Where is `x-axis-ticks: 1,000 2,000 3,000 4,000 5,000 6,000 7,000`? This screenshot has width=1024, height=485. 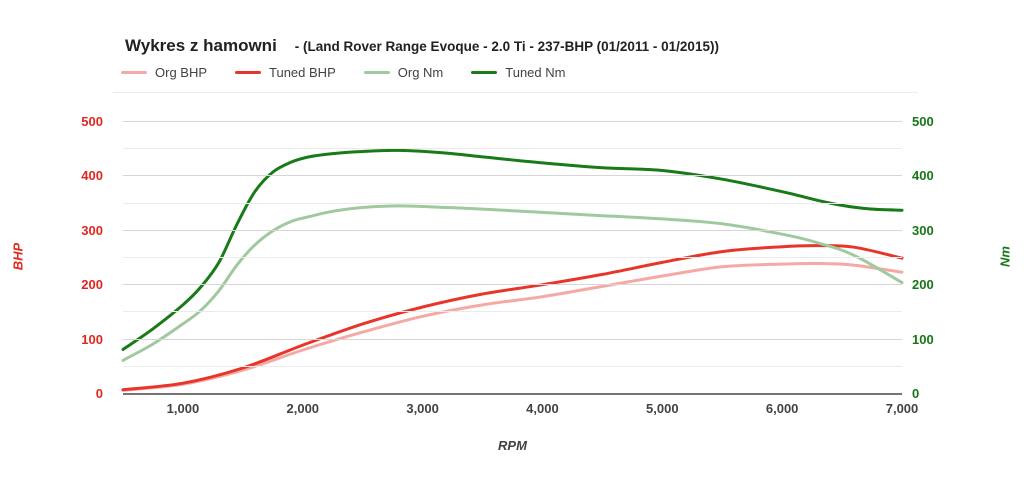 x-axis-ticks: 1,000 2,000 3,000 4,000 5,000 6,000 7,000 is located at coordinates (521, 410).